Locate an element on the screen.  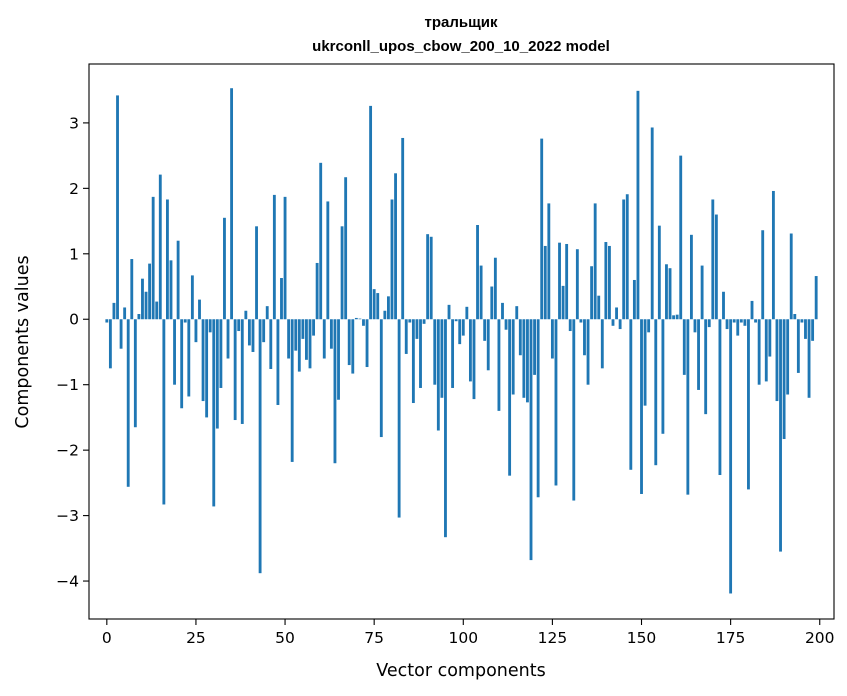
x-tick-label: 25 is located at coordinates (196, 638).